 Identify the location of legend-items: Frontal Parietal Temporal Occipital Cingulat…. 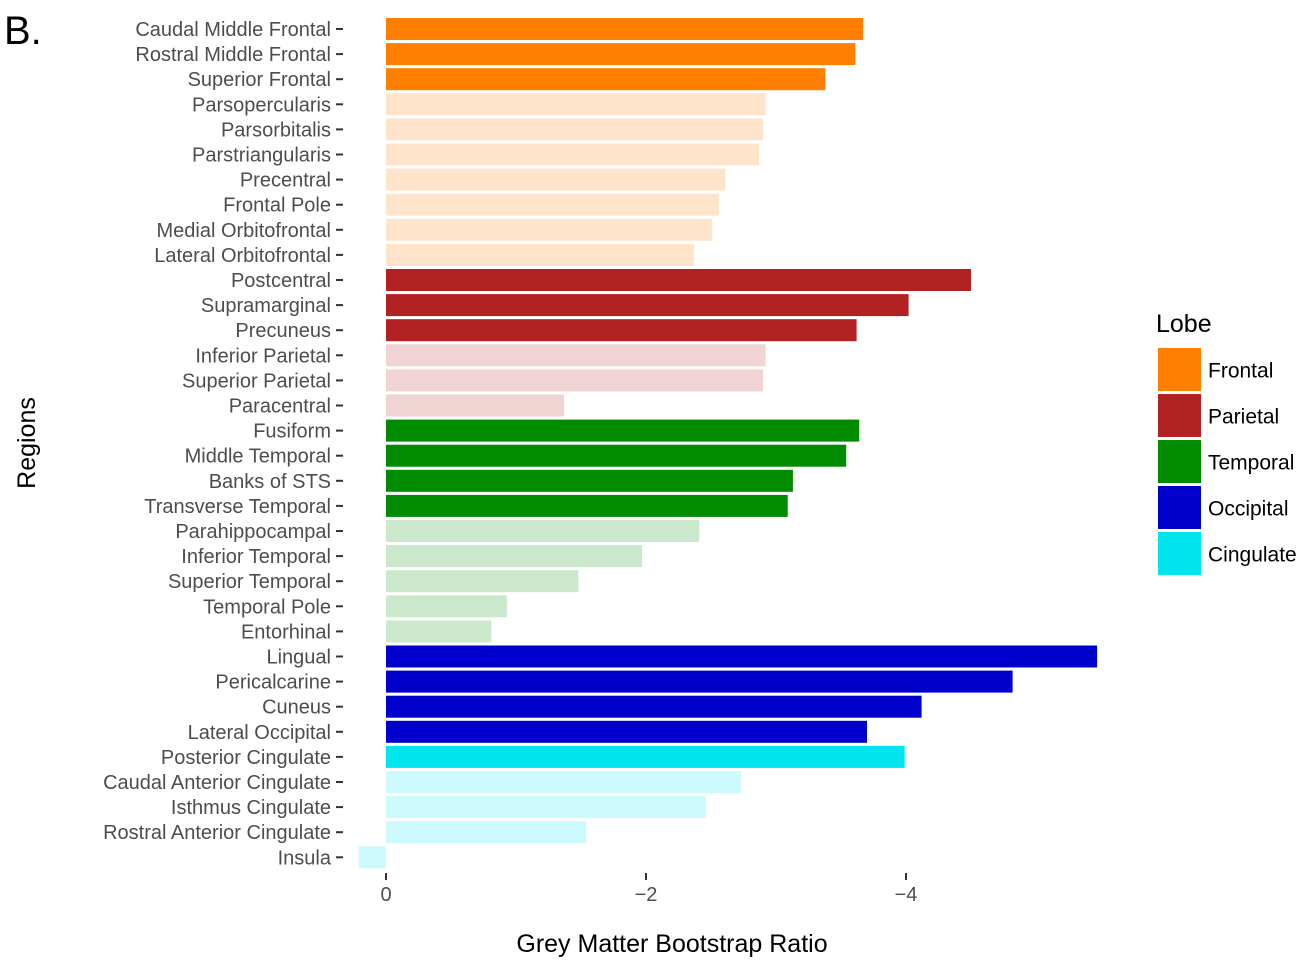
(1227, 461).